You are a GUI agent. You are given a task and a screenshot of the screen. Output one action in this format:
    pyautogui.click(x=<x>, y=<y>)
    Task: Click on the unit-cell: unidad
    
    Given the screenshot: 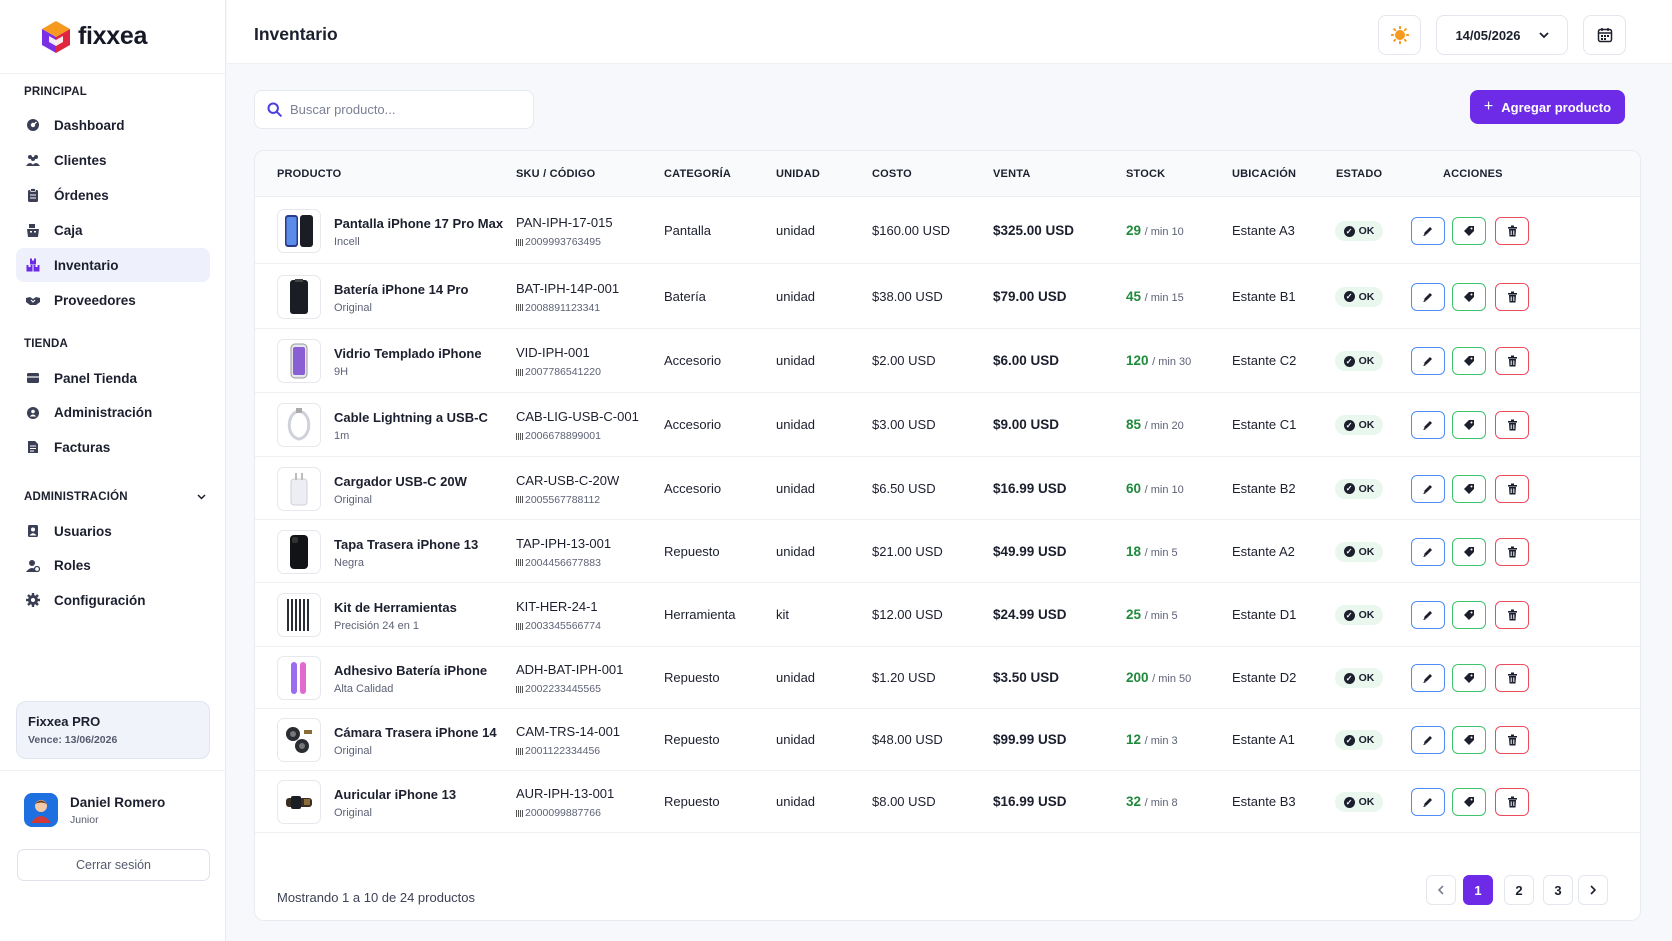 What is the action you would take?
    pyautogui.click(x=796, y=424)
    